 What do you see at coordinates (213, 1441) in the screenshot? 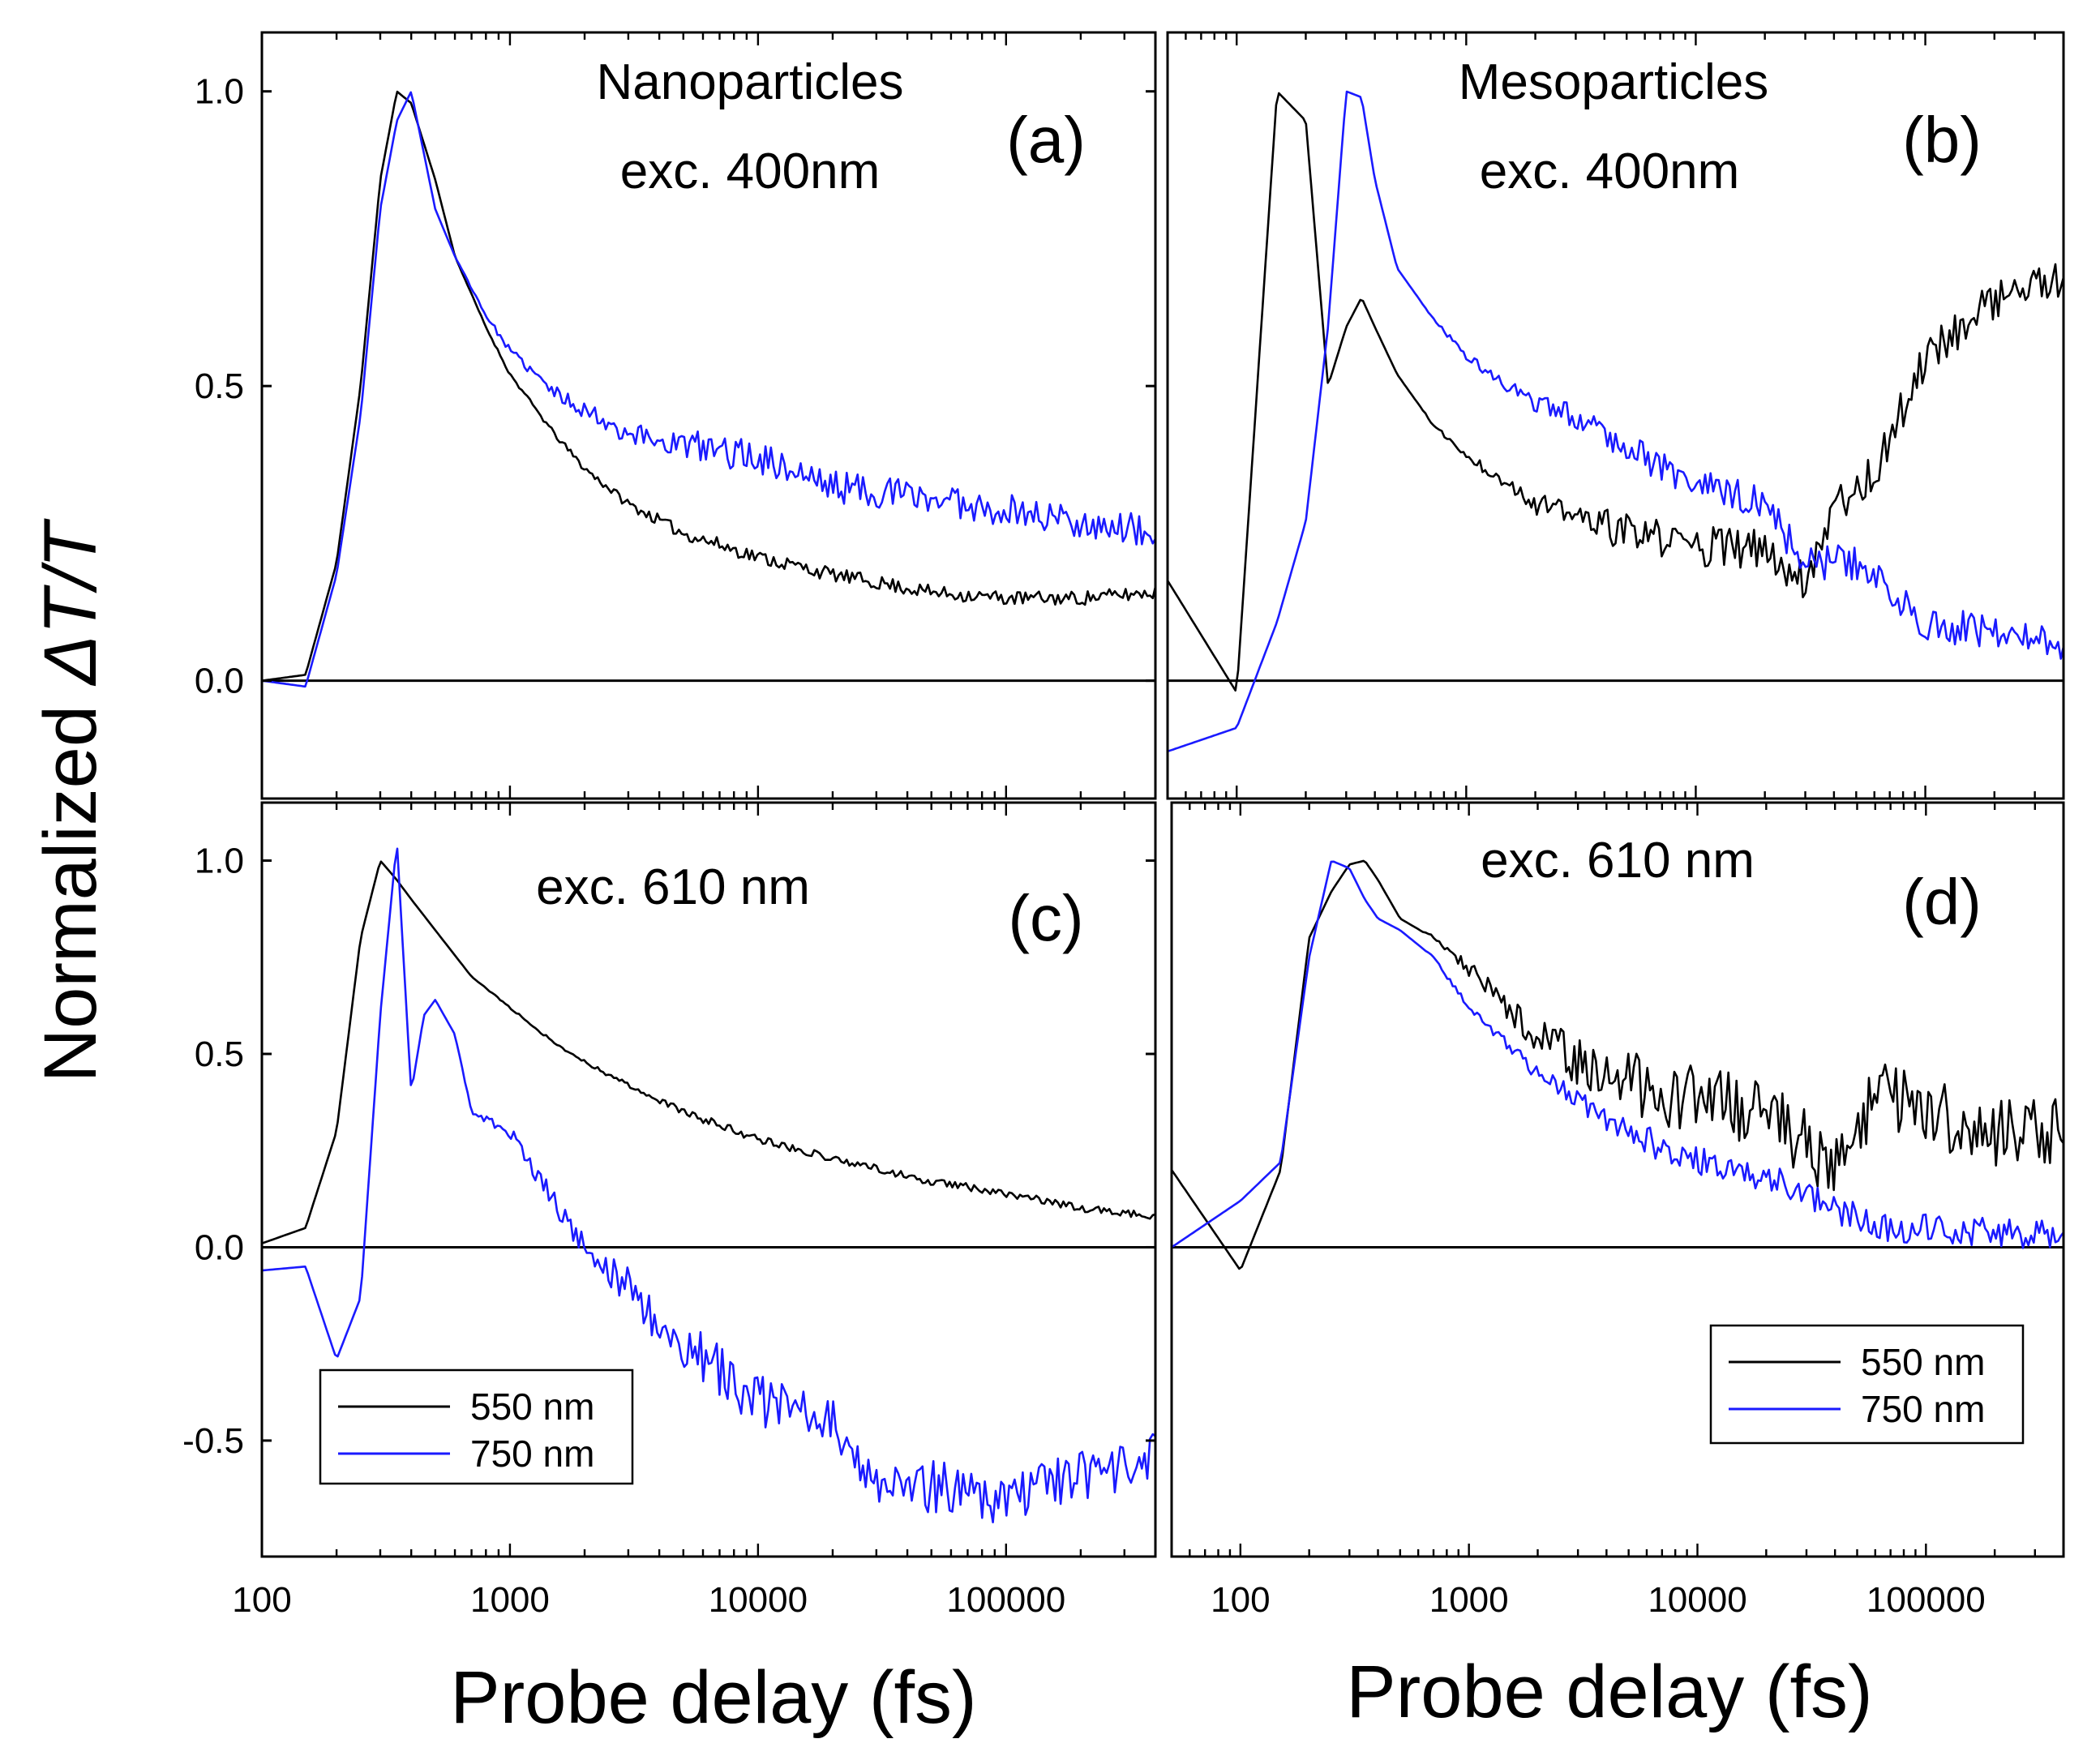
I see `y-tick-label: -0.5` at bounding box center [213, 1441].